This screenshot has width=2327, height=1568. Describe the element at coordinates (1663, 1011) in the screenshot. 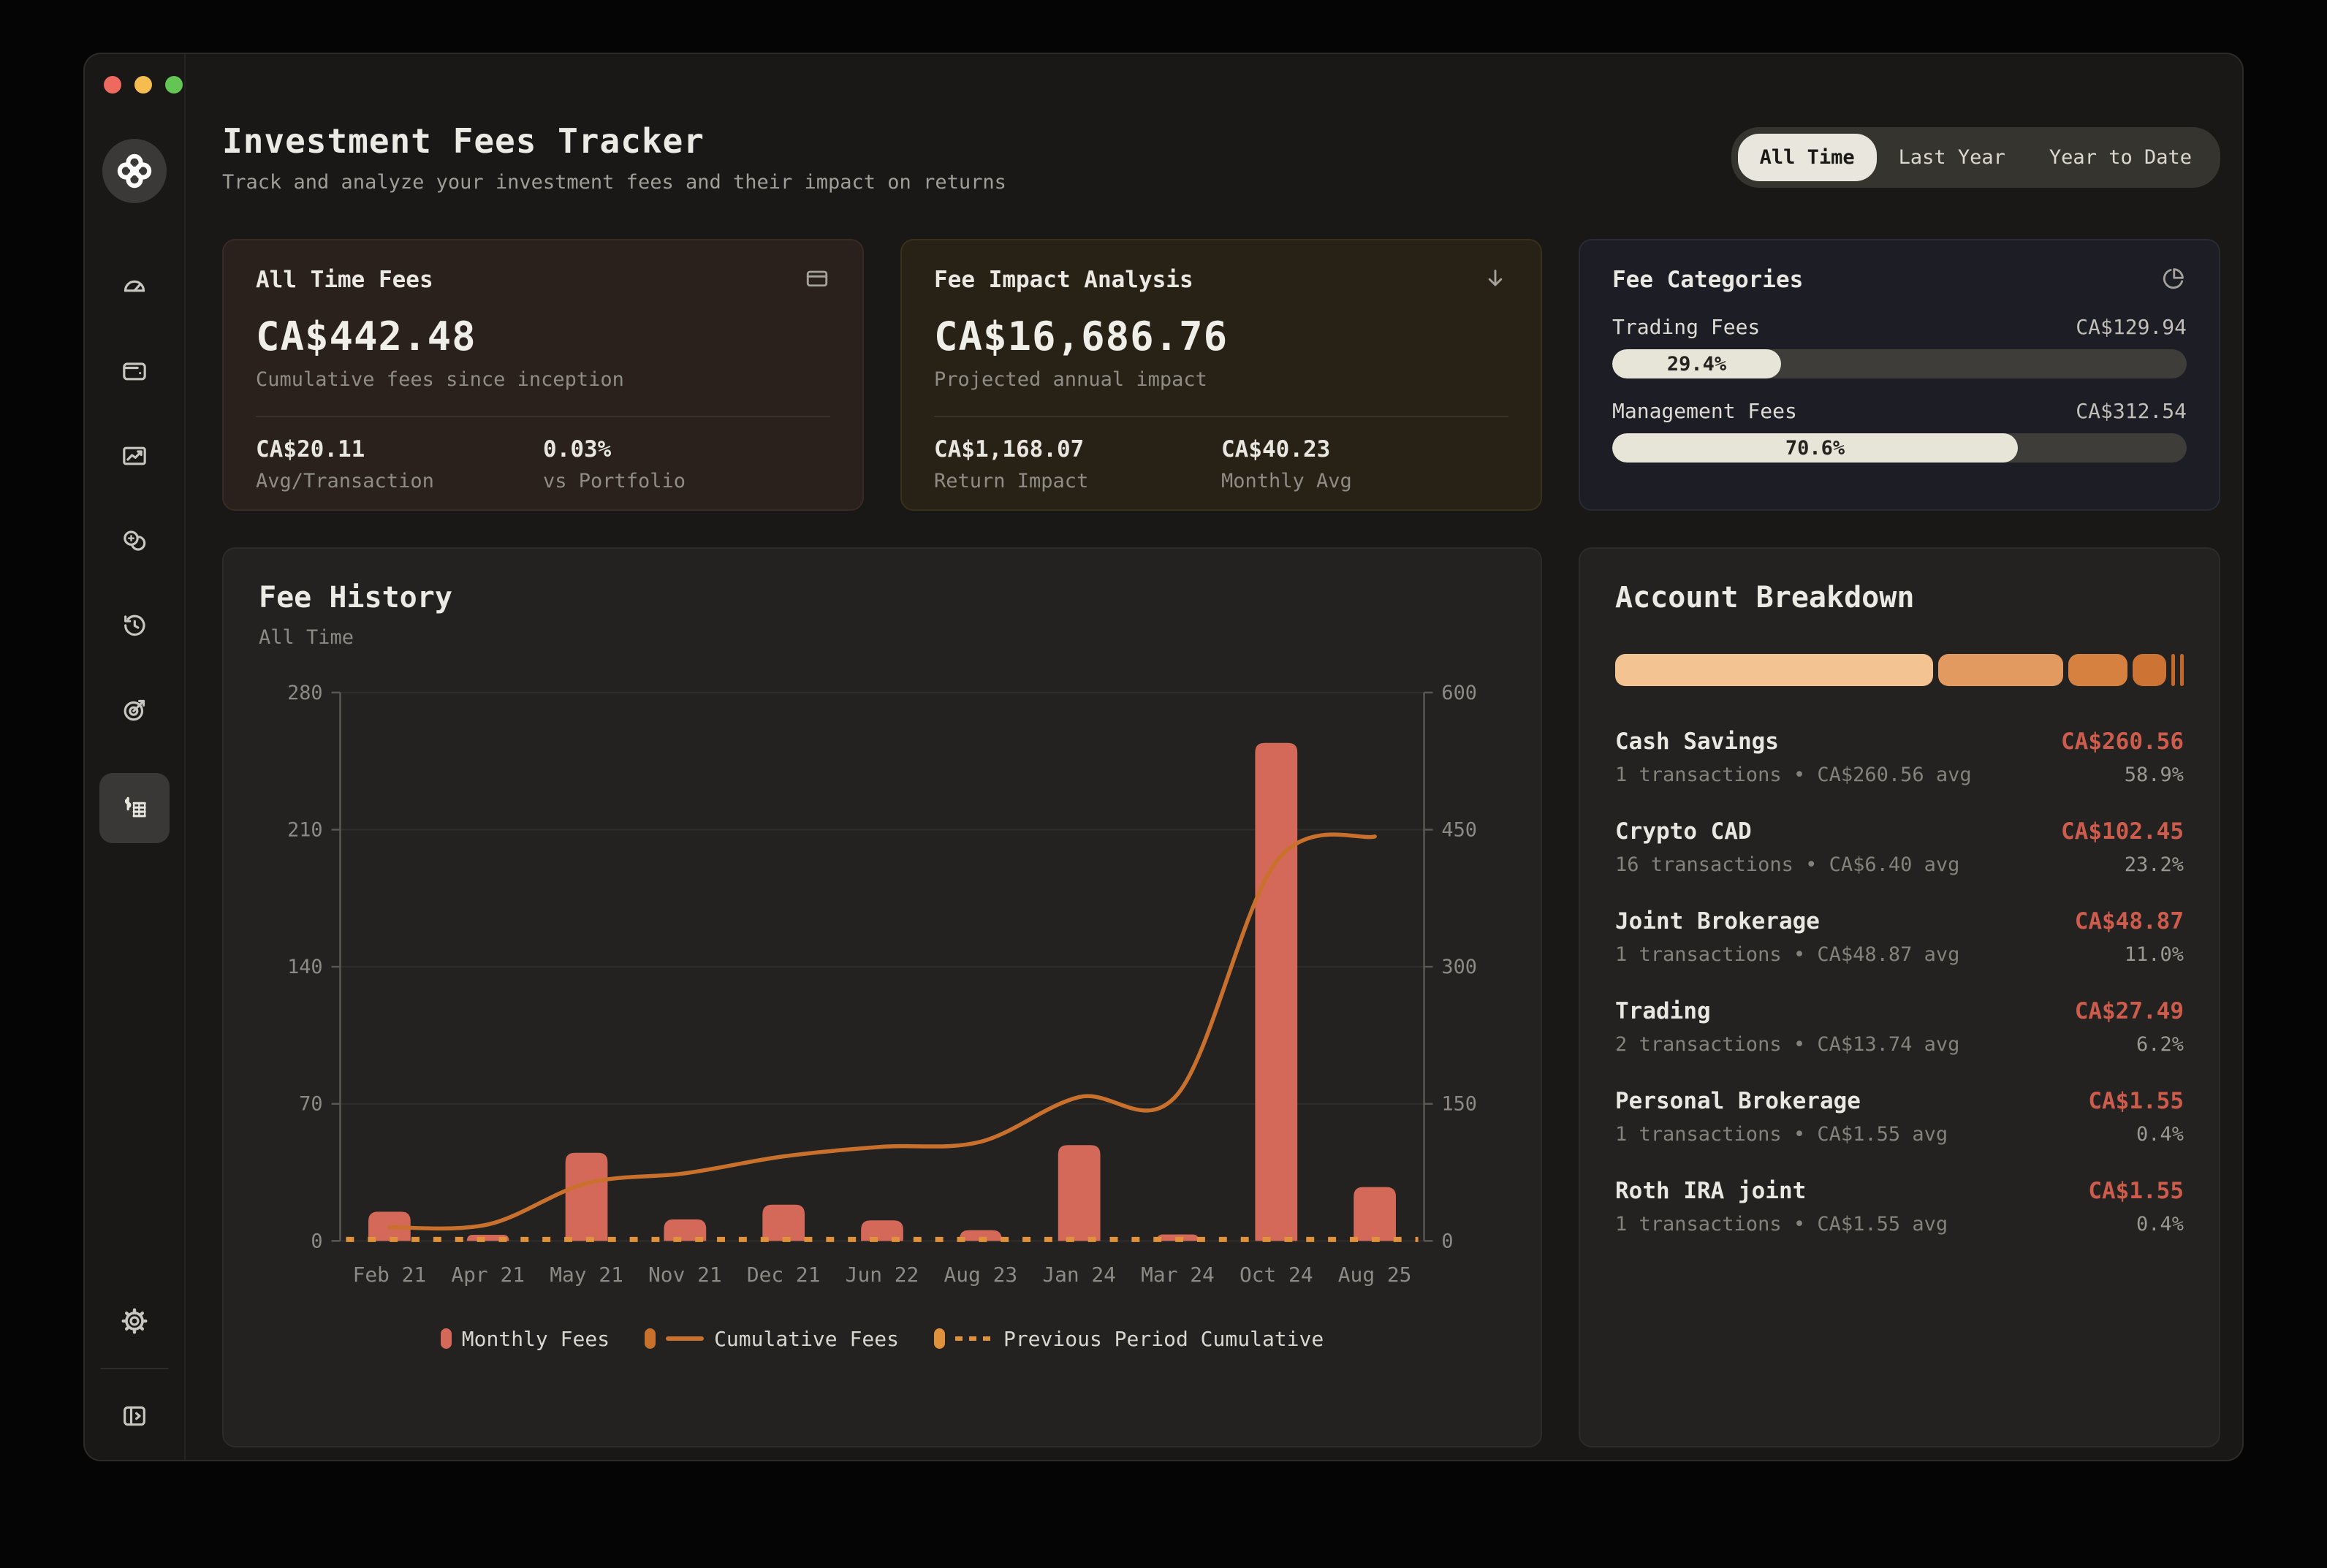

I see `account-name: Trading` at that location.